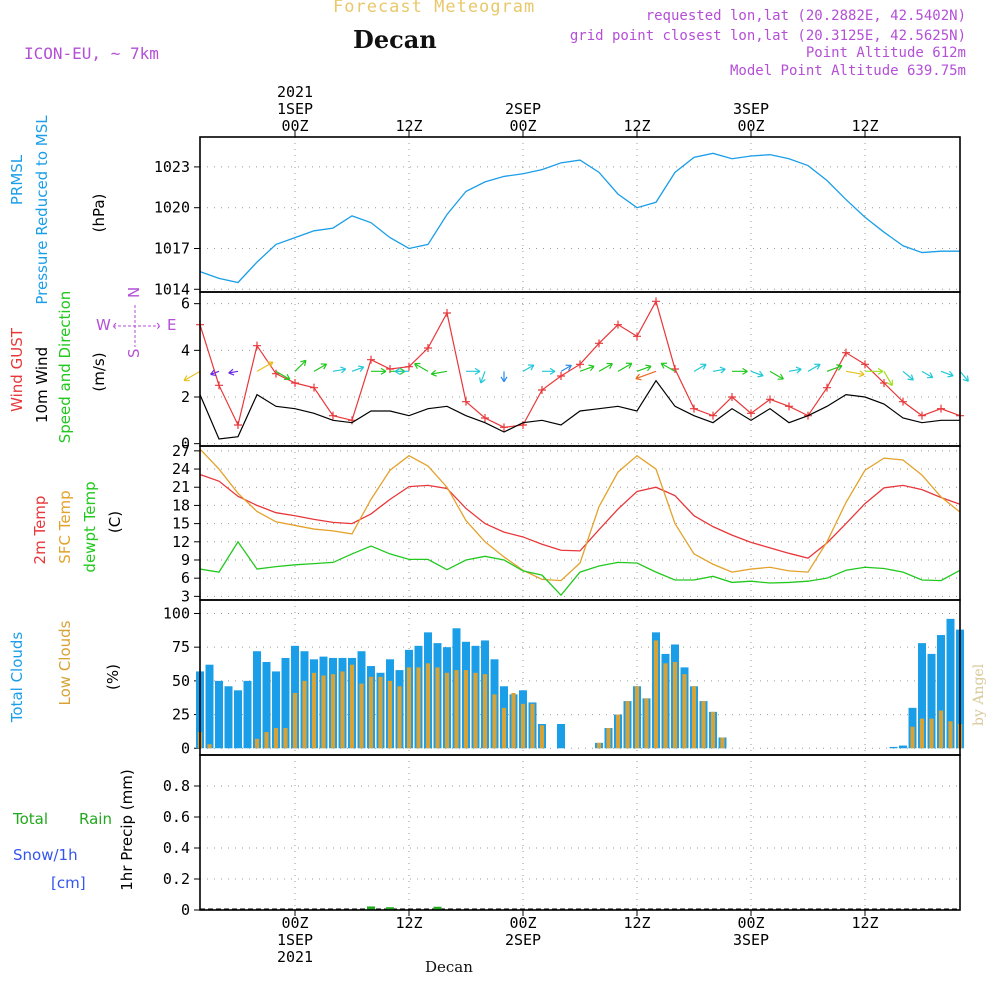 The image size is (1000, 1000). What do you see at coordinates (523, 940) in the screenshot?
I see `x-tick-label-bottom: 2SEP` at bounding box center [523, 940].